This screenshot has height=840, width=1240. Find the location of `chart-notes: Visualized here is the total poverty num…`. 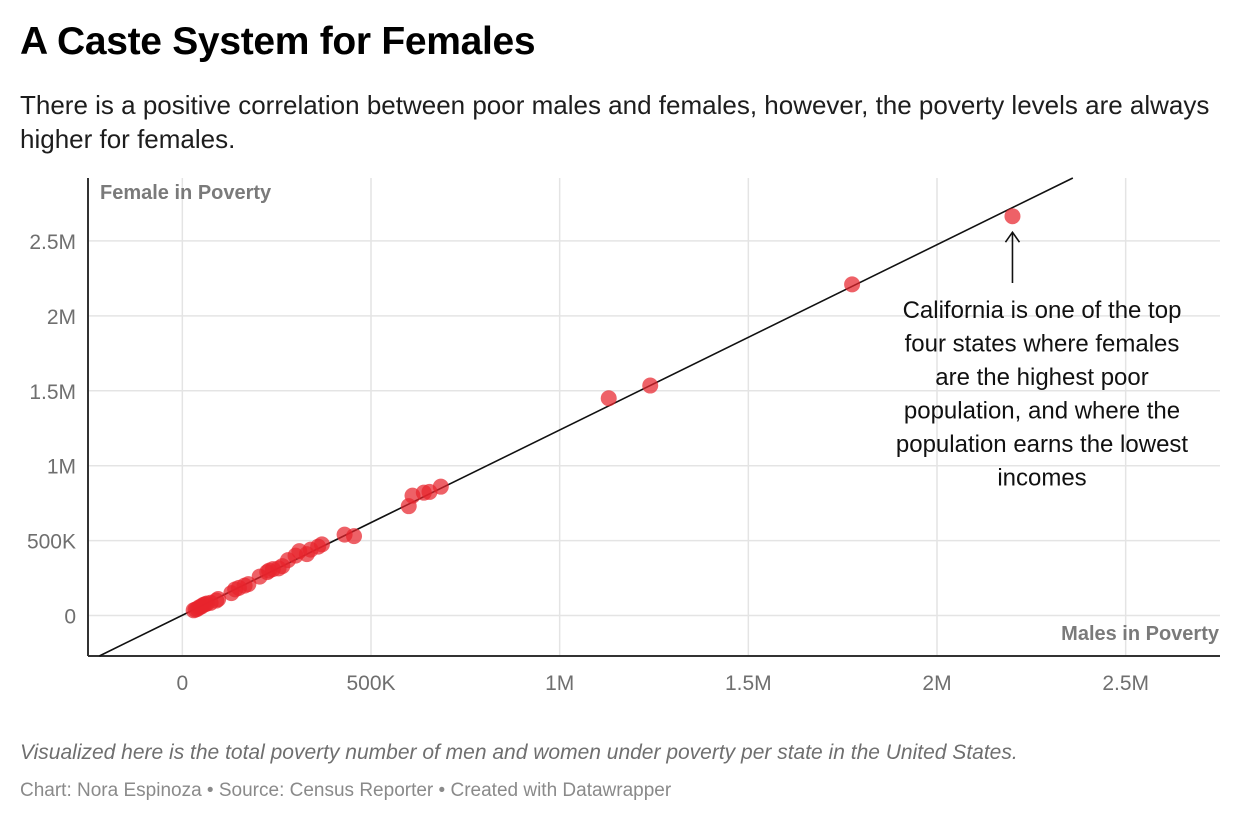

chart-notes: Visualized here is the total poverty num… is located at coordinates (519, 752).